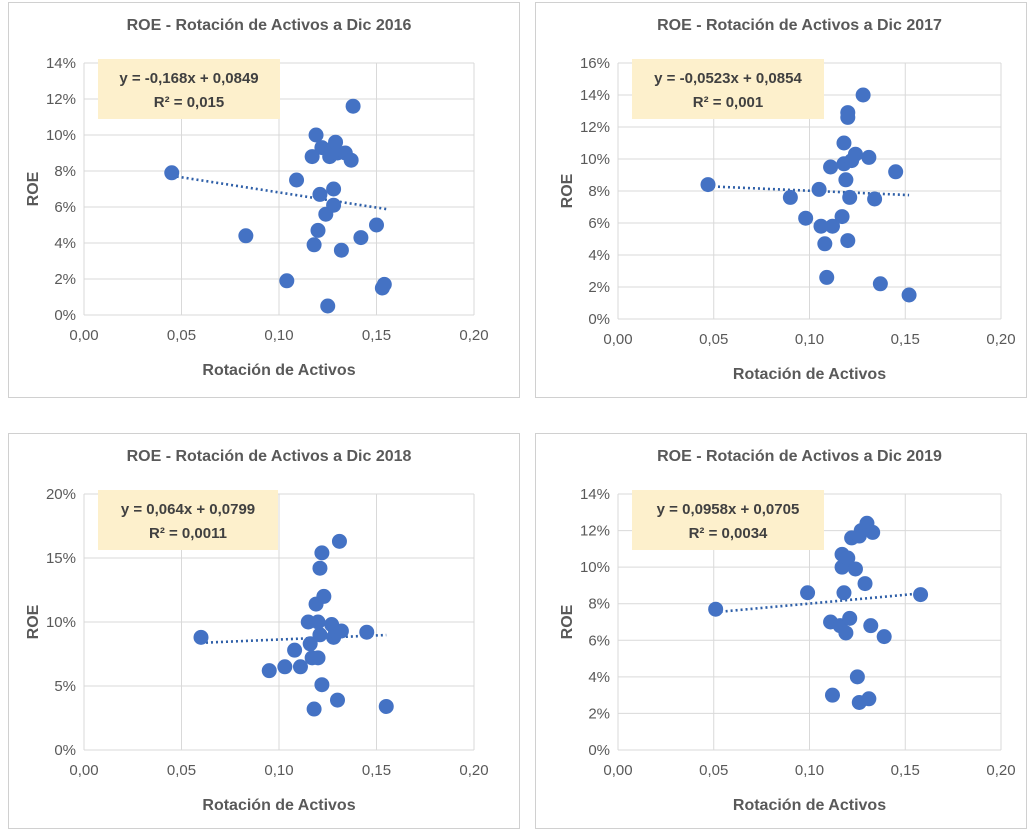 This screenshot has width=1033, height=830. What do you see at coordinates (595, 63) in the screenshot?
I see `y-tick-label: 16%` at bounding box center [595, 63].